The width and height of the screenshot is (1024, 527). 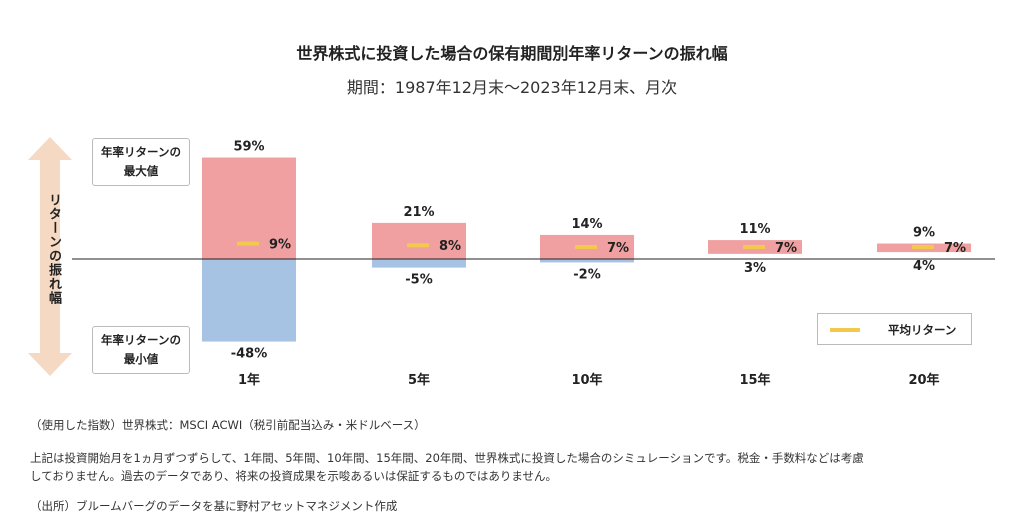 I want to click on max-box-line1: 年率リターンの, so click(x=141, y=152).